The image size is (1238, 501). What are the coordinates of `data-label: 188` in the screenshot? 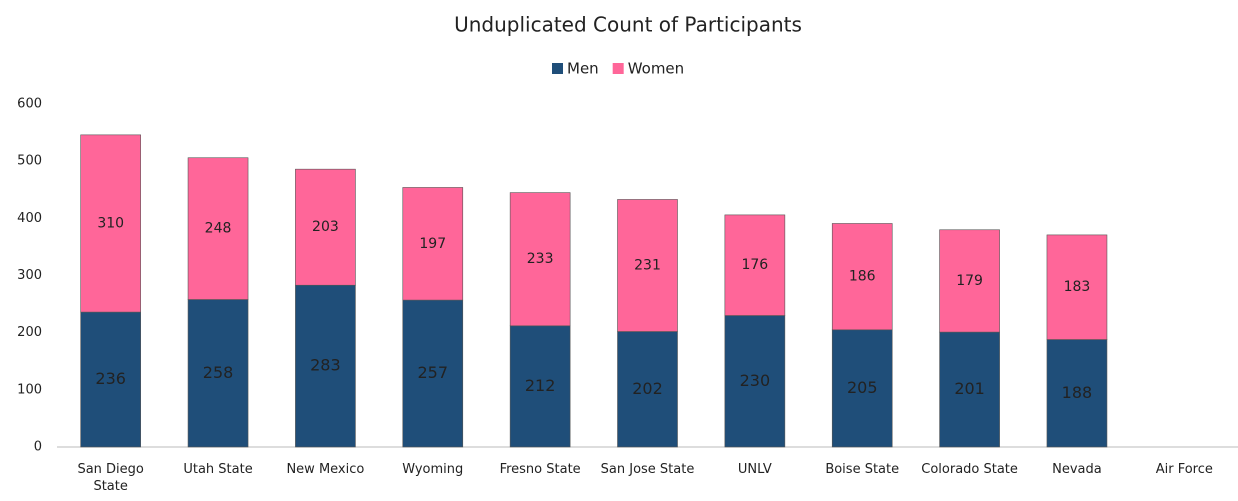 It's located at (1077, 392).